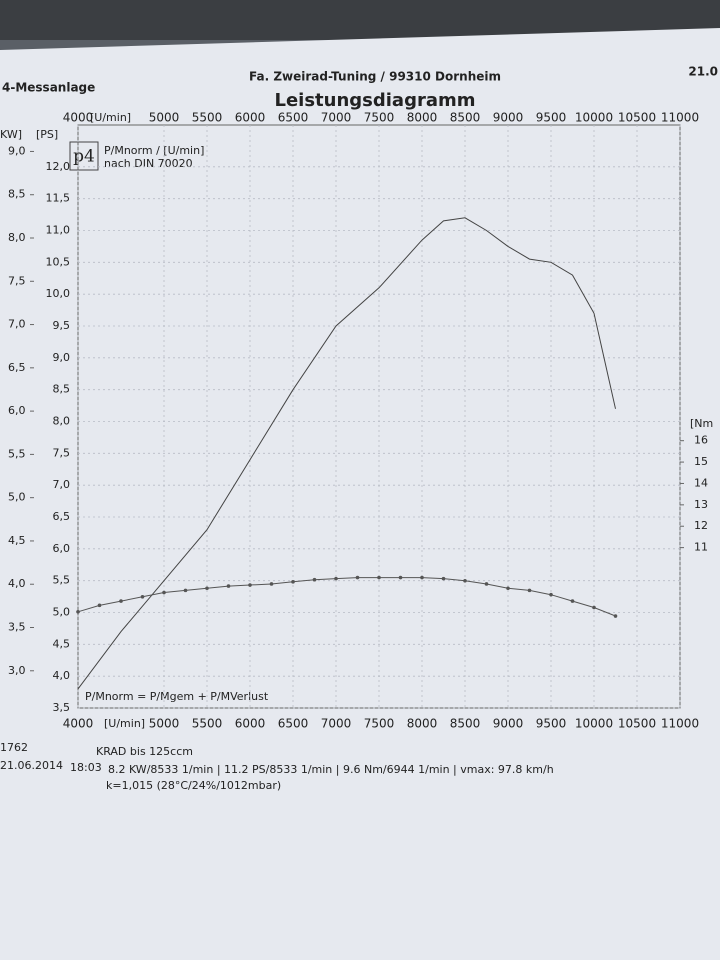 This screenshot has width=720, height=960. What do you see at coordinates (193, 785) in the screenshot?
I see `footer-k: k=1,015 (28°C/24%/1012mbar)` at bounding box center [193, 785].